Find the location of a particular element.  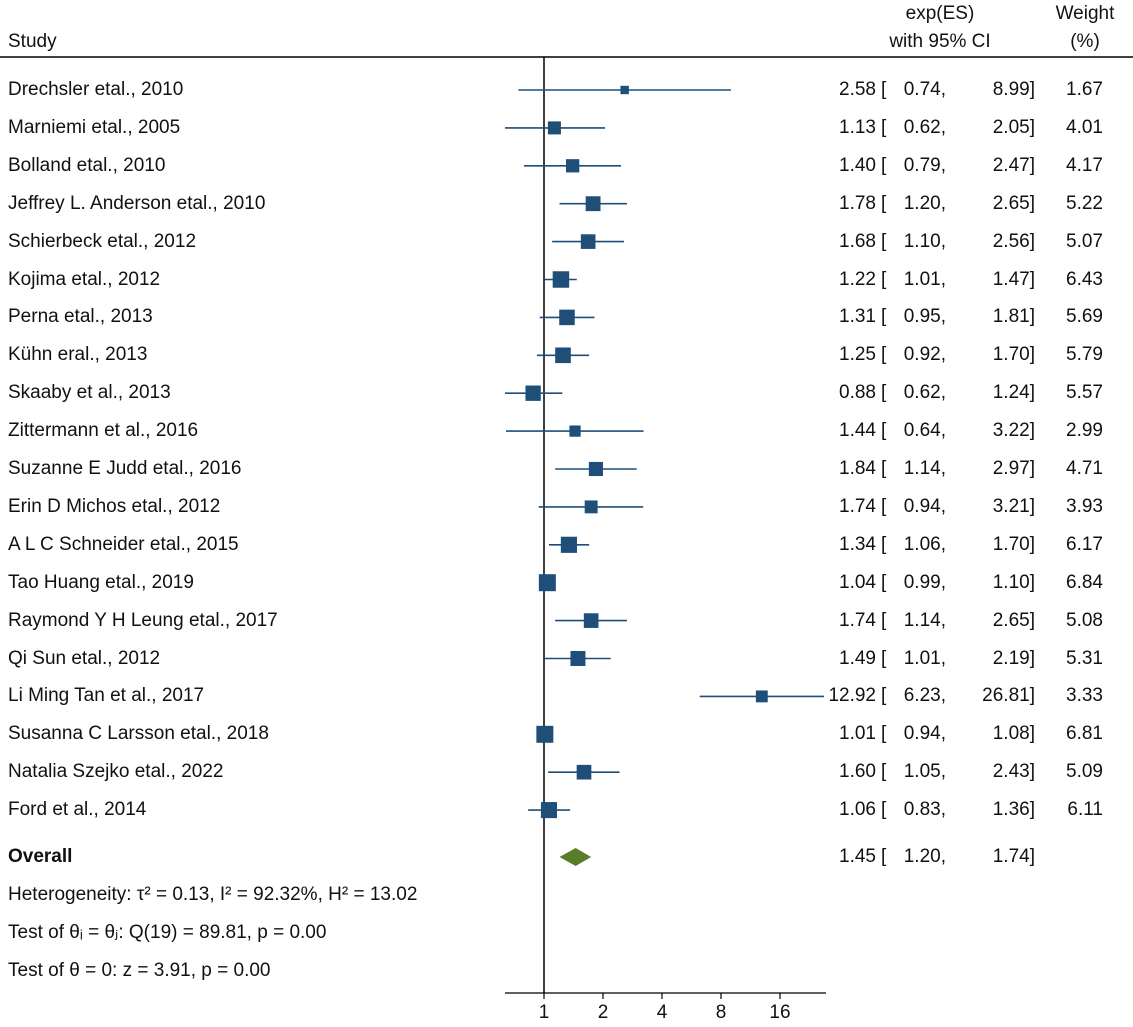

ci-lower: 1.20, is located at coordinates (924, 203).